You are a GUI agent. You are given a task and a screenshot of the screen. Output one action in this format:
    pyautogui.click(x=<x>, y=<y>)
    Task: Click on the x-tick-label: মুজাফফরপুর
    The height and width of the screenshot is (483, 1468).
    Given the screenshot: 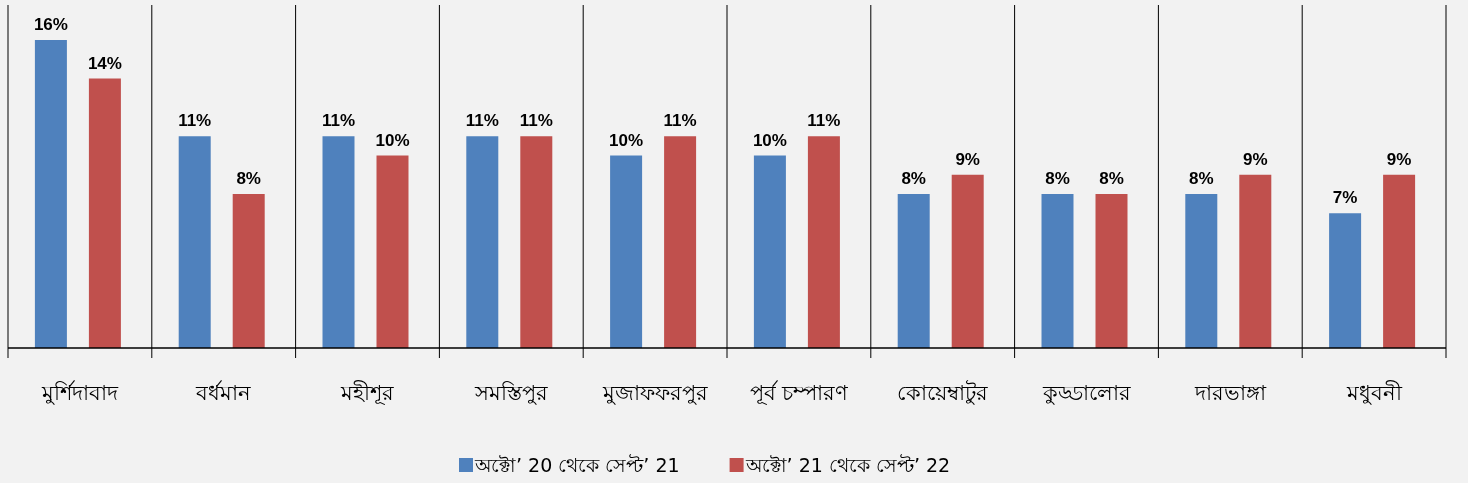 What is the action you would take?
    pyautogui.click(x=654, y=393)
    